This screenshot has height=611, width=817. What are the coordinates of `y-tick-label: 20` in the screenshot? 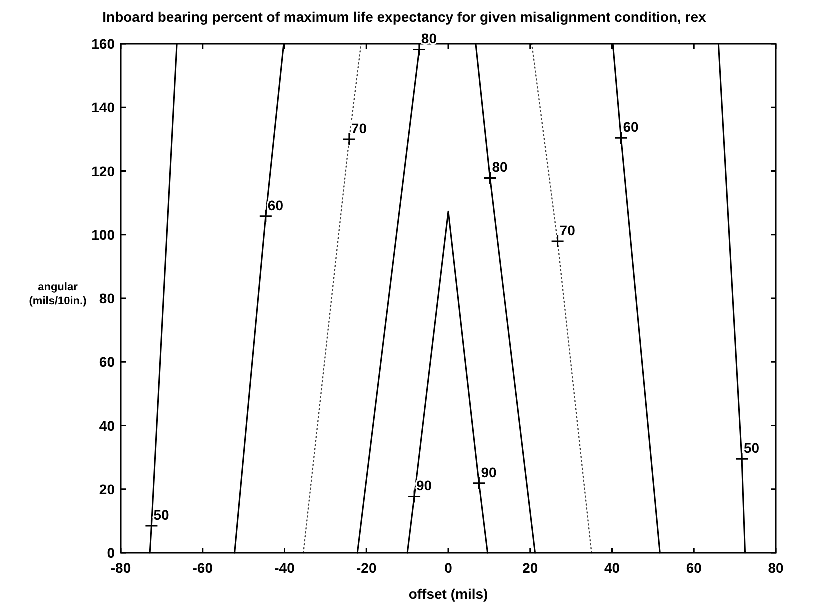 It's located at (107, 489).